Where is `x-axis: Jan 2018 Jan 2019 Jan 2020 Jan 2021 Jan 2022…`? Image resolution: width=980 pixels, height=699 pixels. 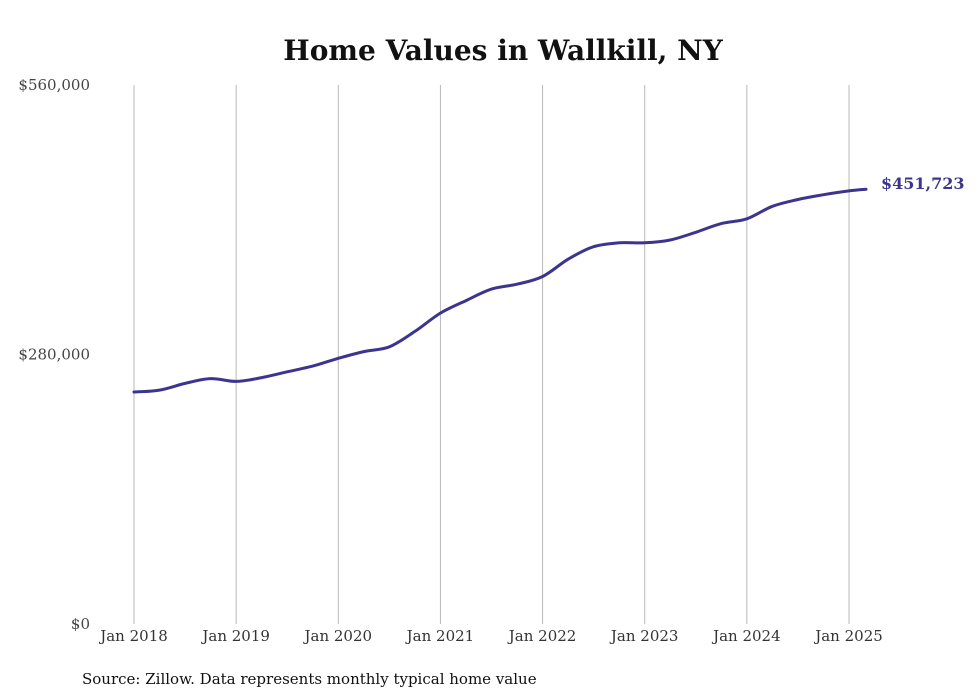
x-axis: Jan 2018 Jan 2019 Jan 2020 Jan 2021 Jan 2022… is located at coordinates (490, 636).